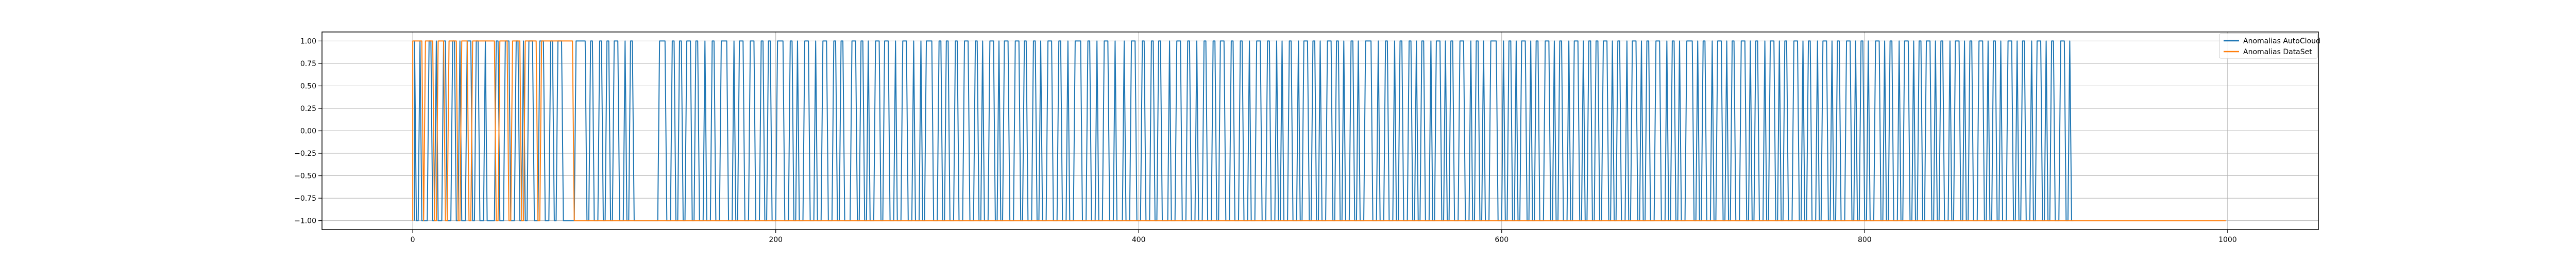 The height and width of the screenshot is (258, 2576). What do you see at coordinates (2227, 240) in the screenshot?
I see `x-tick-label: 1000` at bounding box center [2227, 240].